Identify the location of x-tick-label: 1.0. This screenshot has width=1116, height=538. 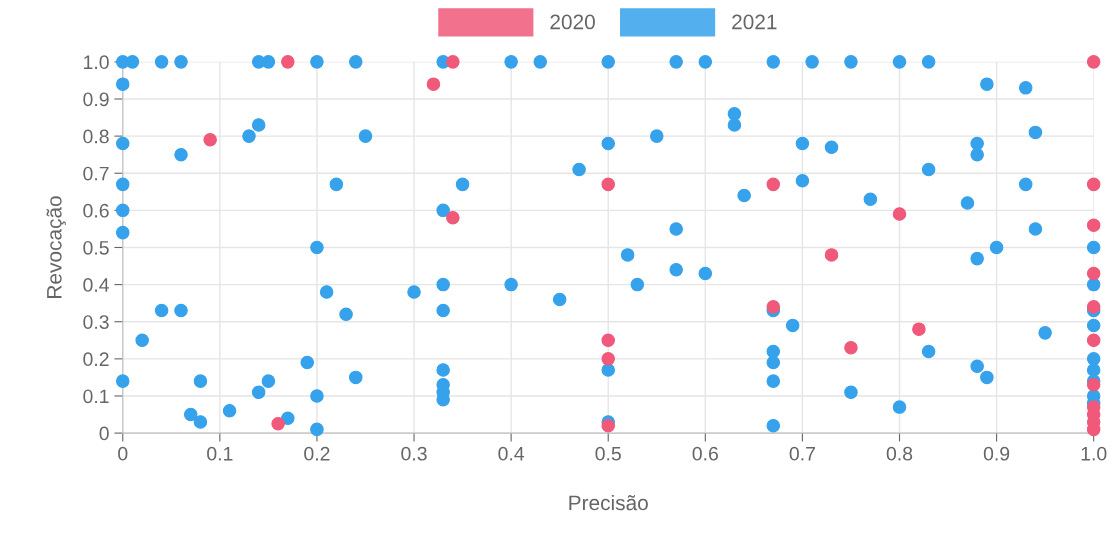
(1094, 453).